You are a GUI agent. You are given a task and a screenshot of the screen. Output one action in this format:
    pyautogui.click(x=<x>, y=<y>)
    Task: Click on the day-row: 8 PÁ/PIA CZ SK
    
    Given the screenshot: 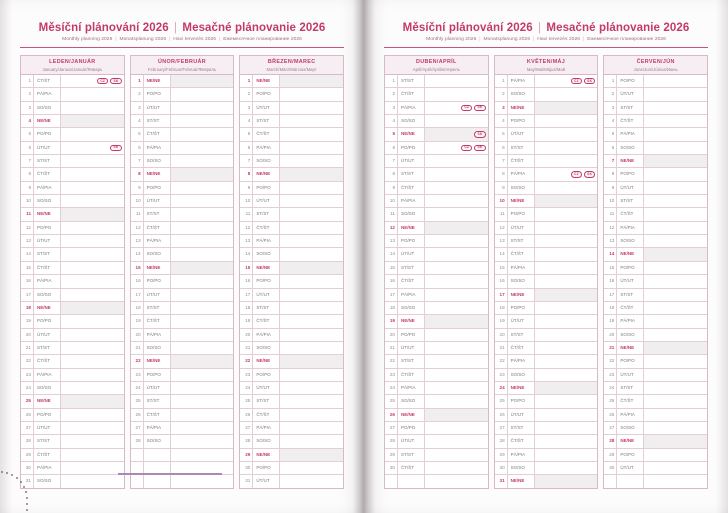 What is the action you would take?
    pyautogui.click(x=546, y=175)
    